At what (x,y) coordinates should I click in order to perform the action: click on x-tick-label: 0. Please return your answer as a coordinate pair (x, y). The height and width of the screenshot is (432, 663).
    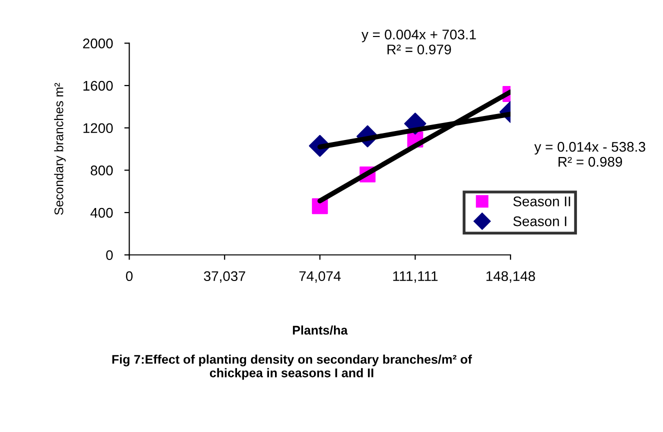
    Looking at the image, I should click on (129, 276).